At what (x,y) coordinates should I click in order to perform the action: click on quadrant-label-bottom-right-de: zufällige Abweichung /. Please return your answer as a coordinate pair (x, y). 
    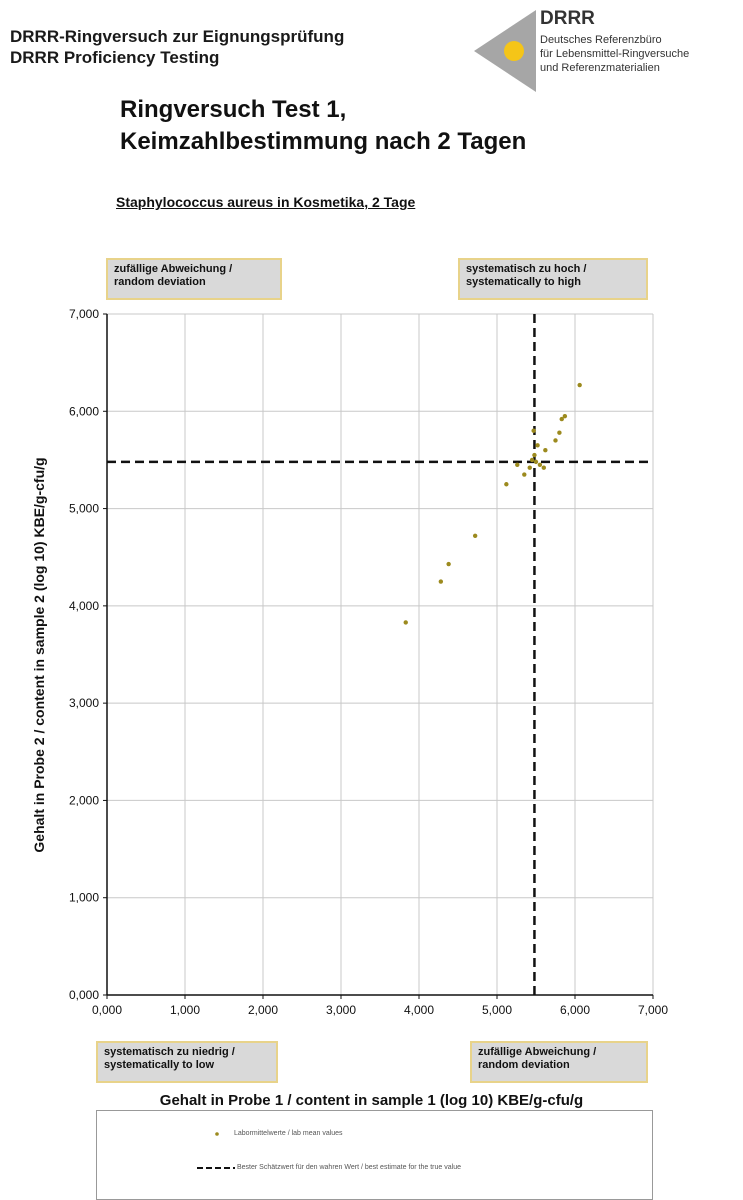
    Looking at the image, I should click on (537, 1052).